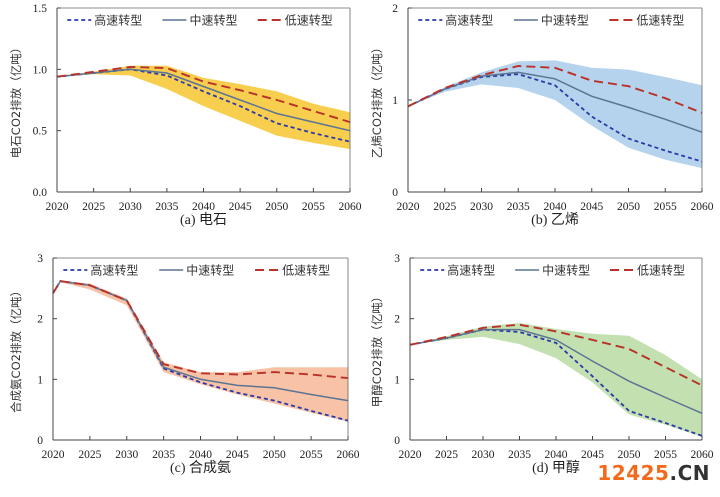 The height and width of the screenshot is (497, 720). What do you see at coordinates (200, 468) in the screenshot?
I see `panel-caption: (c) 合成氨` at bounding box center [200, 468].